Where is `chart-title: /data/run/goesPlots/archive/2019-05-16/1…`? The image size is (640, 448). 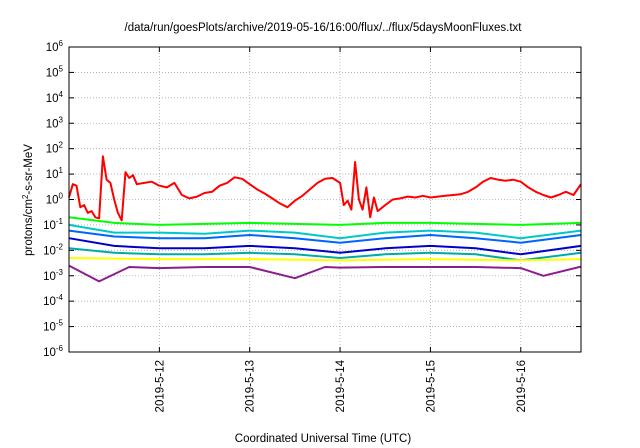 chart-title: /data/run/goesPlots/archive/2019-05-16/1… is located at coordinates (324, 28).